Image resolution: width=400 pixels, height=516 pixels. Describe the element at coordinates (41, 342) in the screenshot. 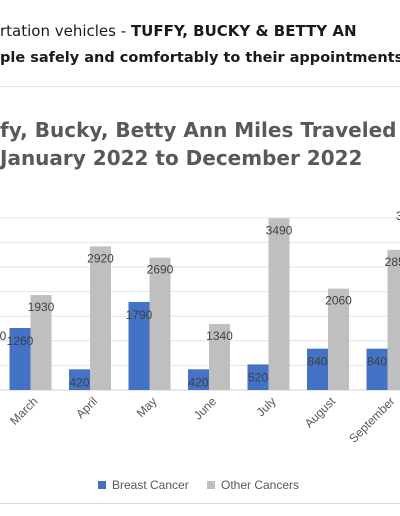

I see `bar-other-cancers-march` at that location.